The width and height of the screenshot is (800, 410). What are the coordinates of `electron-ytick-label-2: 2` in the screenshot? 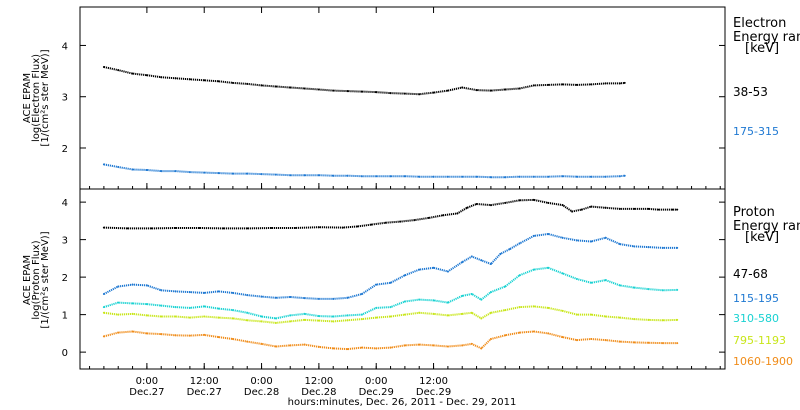 It's located at (65, 149).